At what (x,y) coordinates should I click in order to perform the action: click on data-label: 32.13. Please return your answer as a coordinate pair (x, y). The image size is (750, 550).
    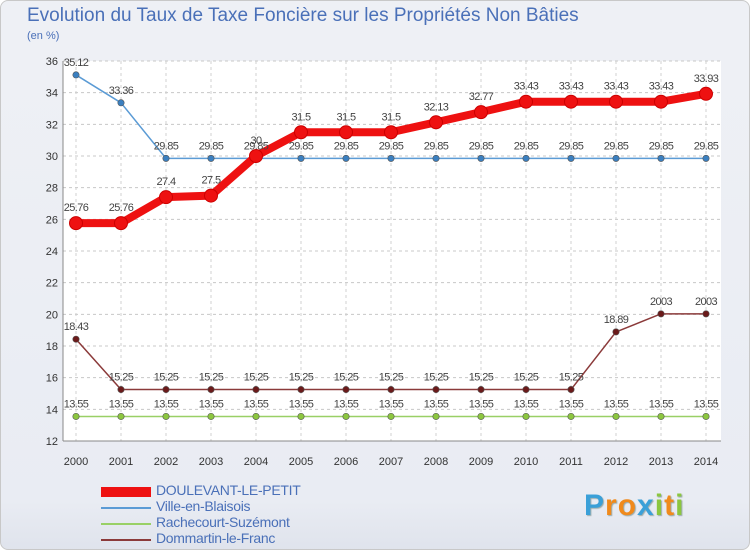
    Looking at the image, I should click on (436, 107).